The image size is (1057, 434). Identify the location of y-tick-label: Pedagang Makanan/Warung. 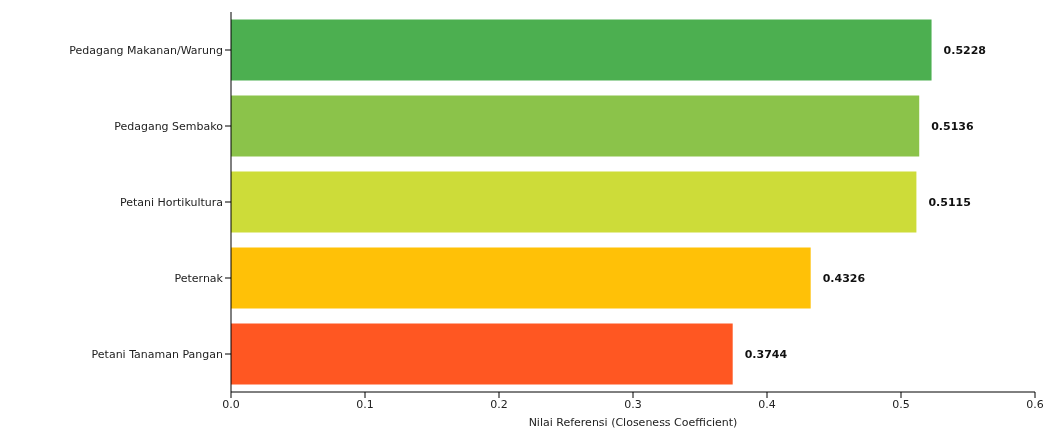
(146, 50).